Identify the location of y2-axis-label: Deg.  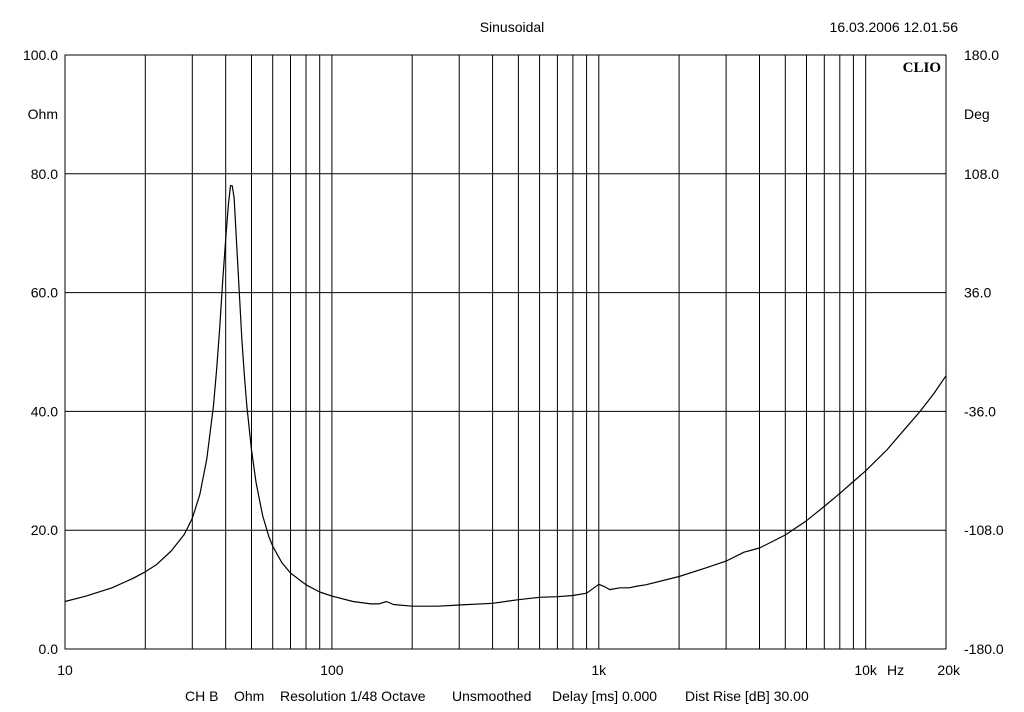
(977, 114).